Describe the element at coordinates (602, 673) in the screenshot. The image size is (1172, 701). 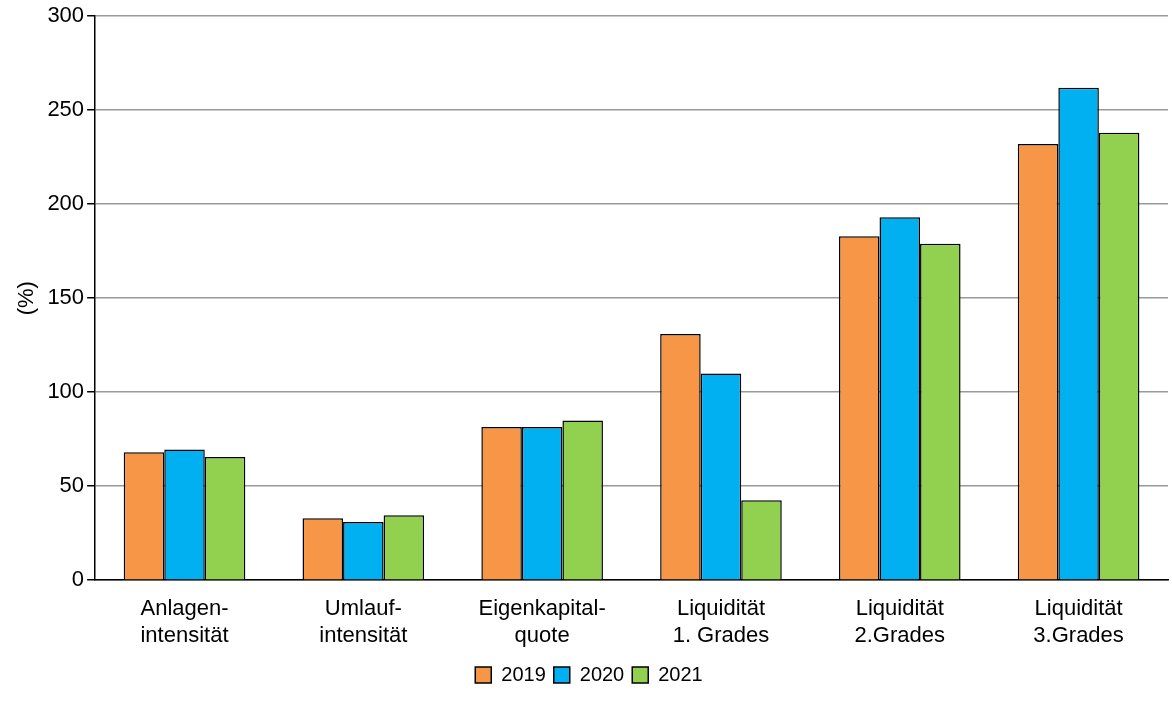
I see `legend-label: 2020` at that location.